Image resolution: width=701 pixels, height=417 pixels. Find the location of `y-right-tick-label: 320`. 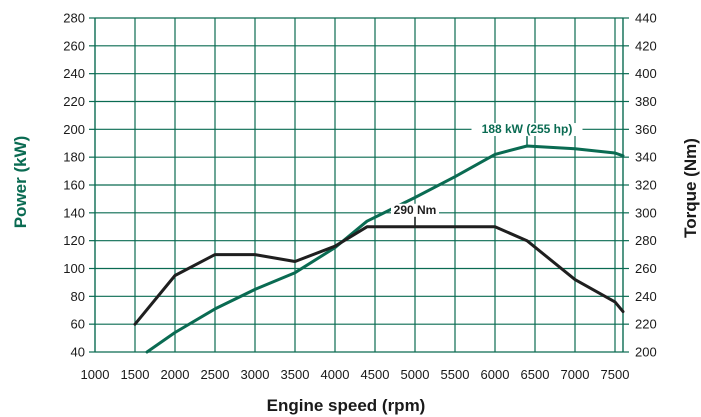

y-right-tick-label: 320 is located at coordinates (646, 185).